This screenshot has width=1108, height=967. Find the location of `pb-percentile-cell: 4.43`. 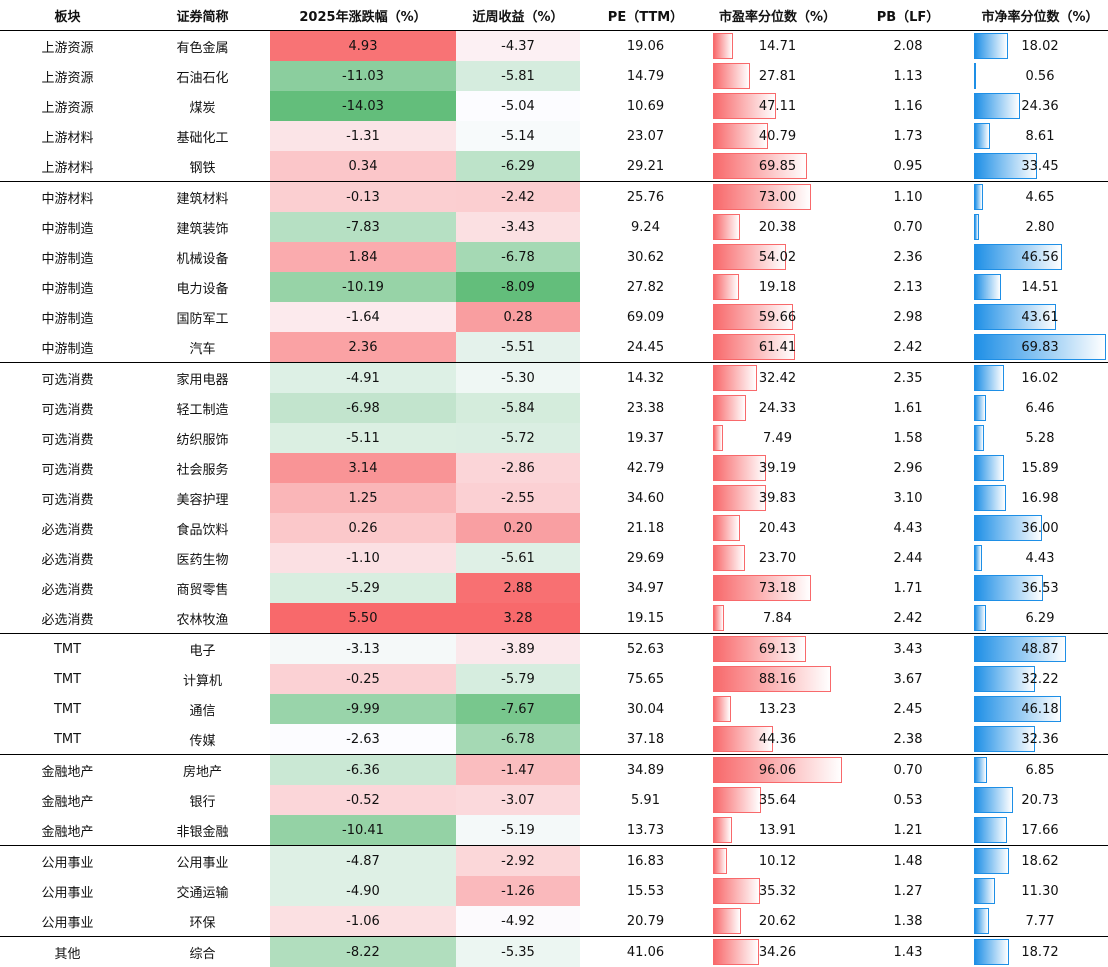

pb-percentile-cell: 4.43 is located at coordinates (1040, 558).